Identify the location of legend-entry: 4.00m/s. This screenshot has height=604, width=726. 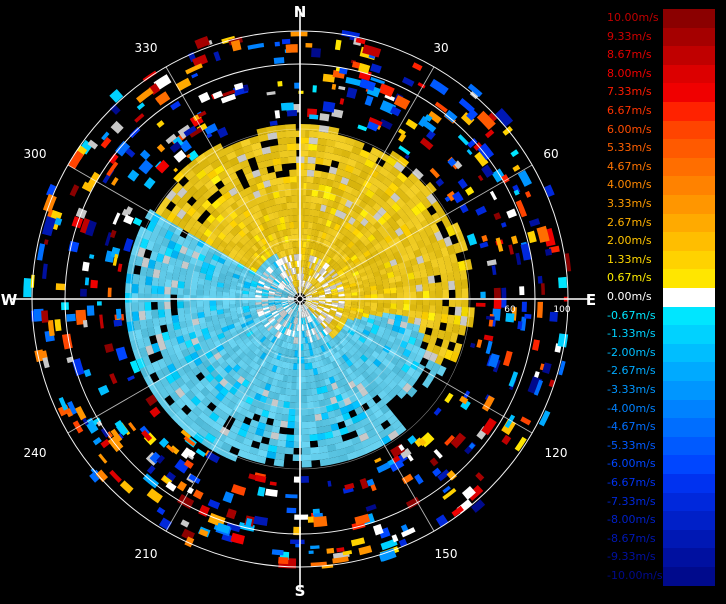
(663, 185).